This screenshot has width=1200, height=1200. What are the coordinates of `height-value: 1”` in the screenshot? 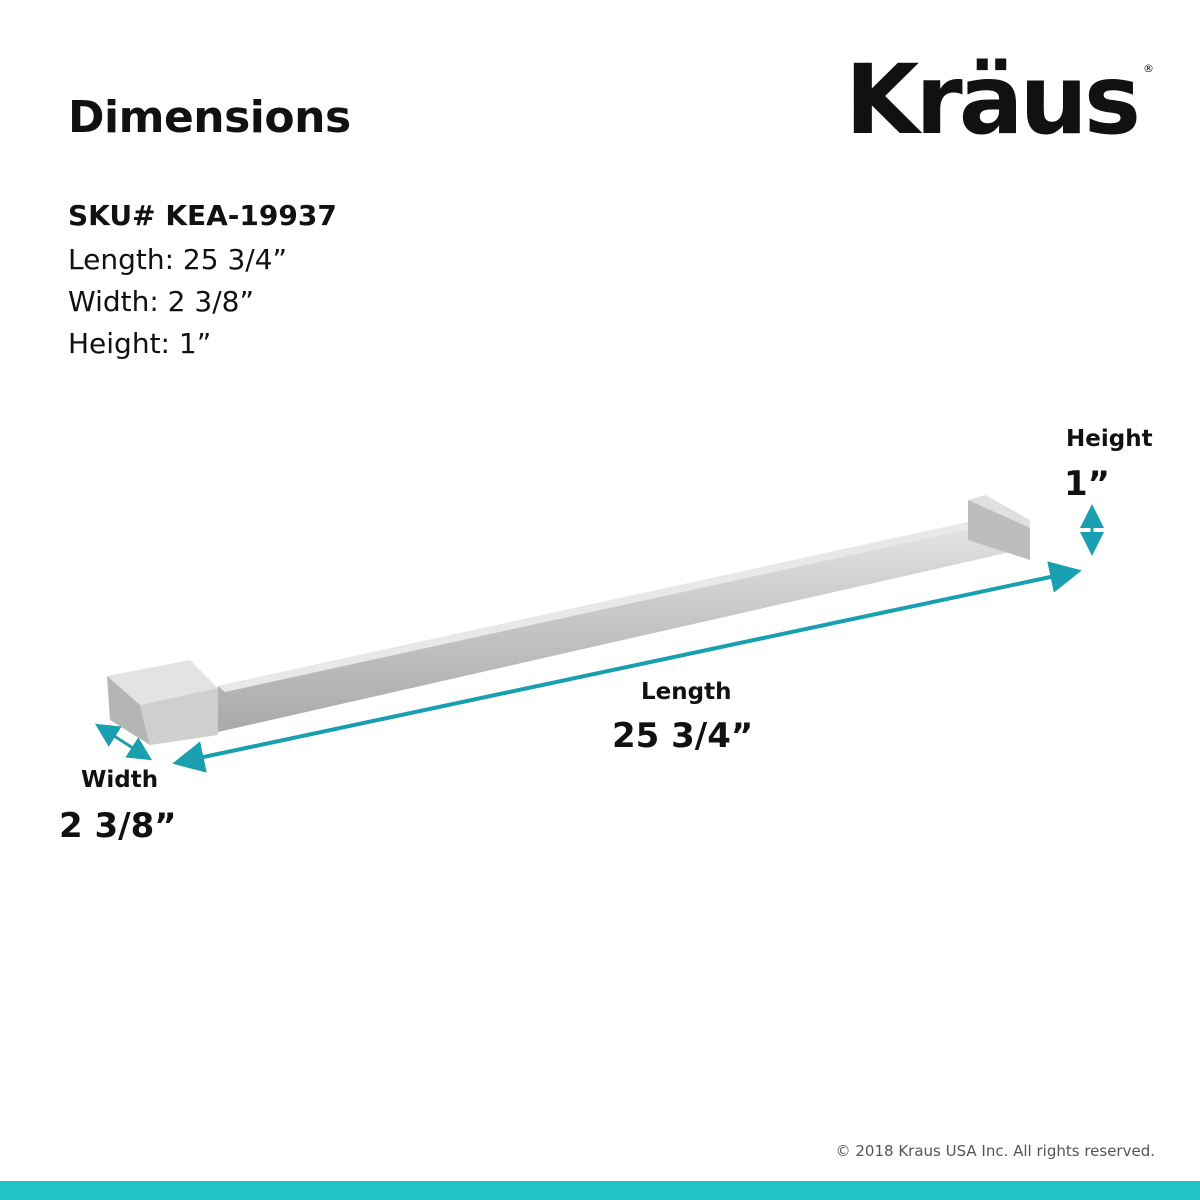 It's located at (1087, 484).